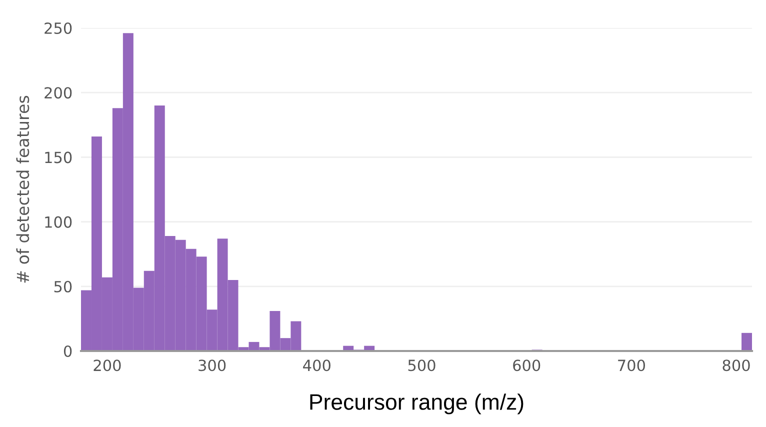  What do you see at coordinates (58, 158) in the screenshot?
I see `y-tick-label: 150` at bounding box center [58, 158].